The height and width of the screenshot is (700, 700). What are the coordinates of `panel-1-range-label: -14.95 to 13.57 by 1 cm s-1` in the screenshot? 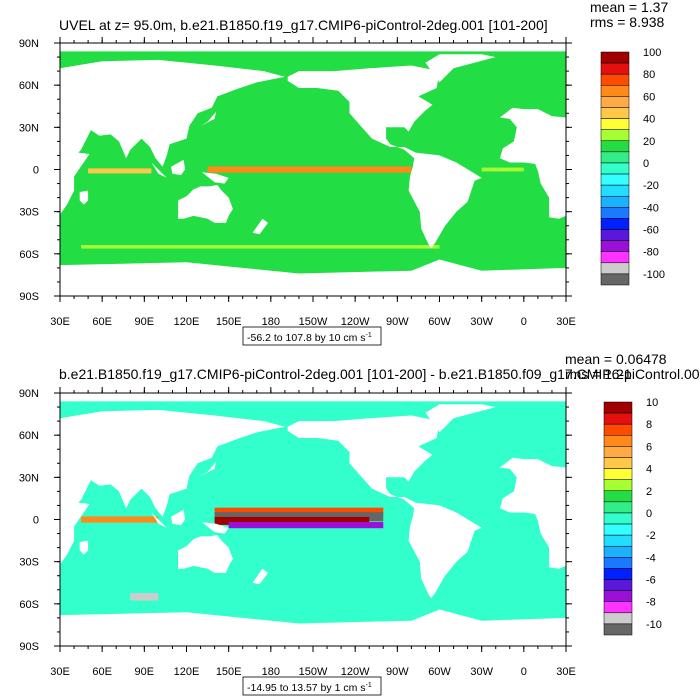 It's located at (309, 688).